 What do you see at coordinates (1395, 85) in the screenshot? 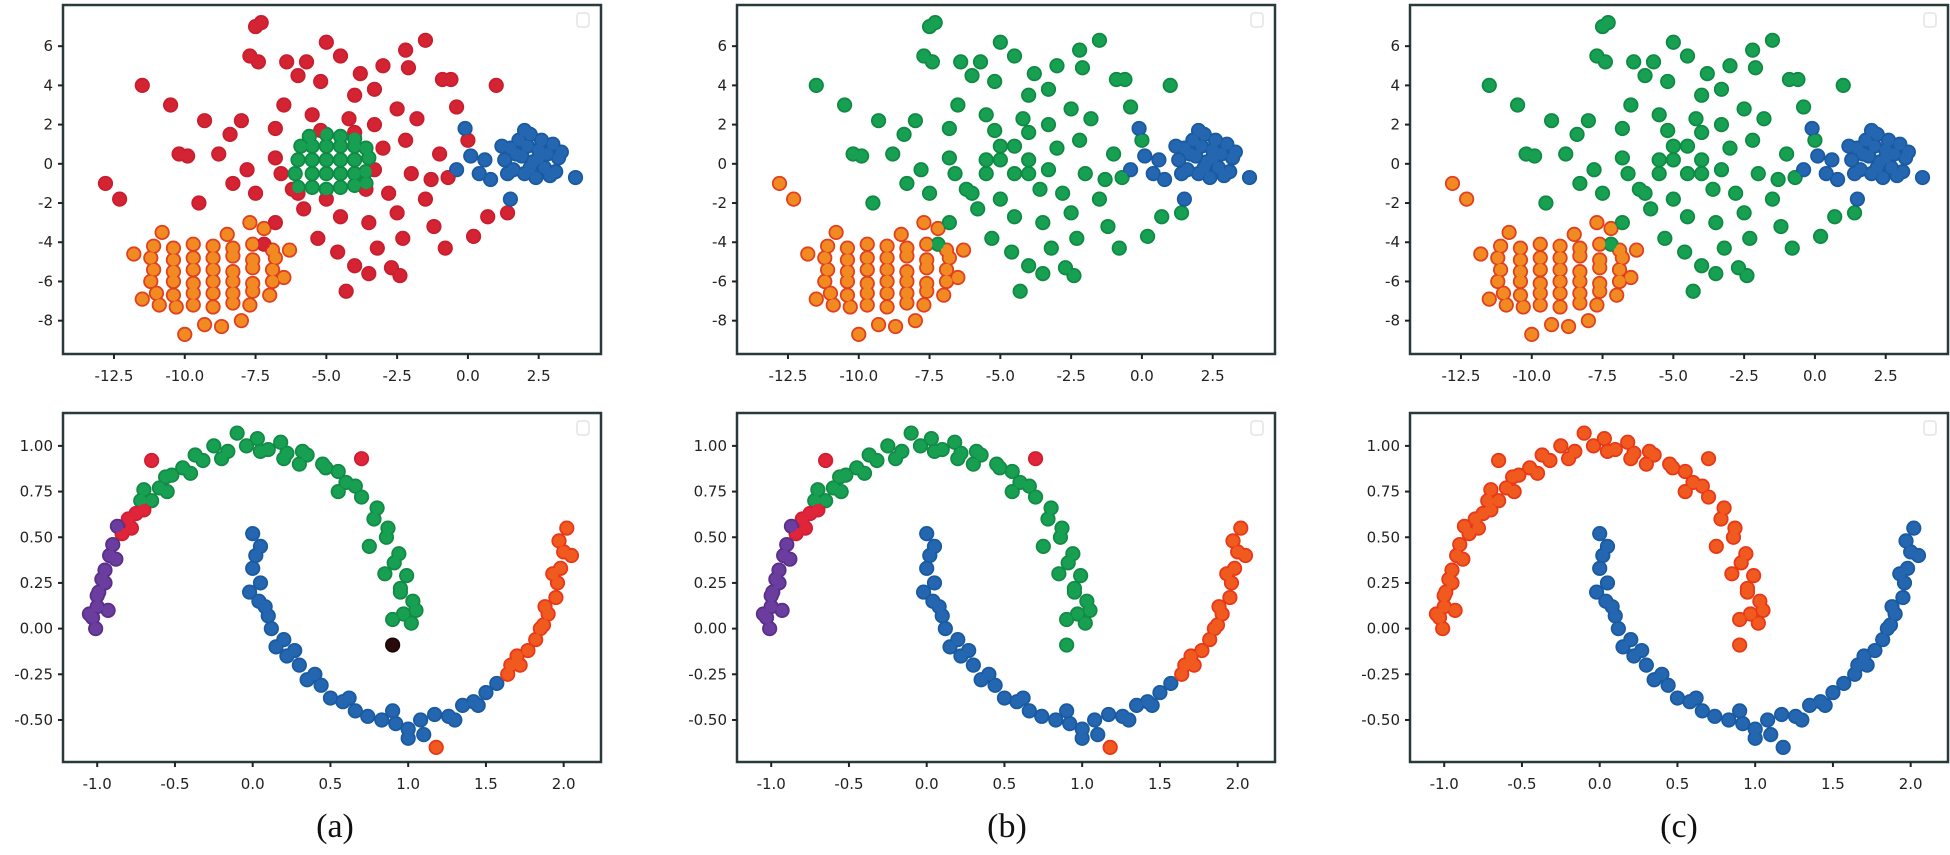
I see `y-tick-label: 4` at bounding box center [1395, 85].